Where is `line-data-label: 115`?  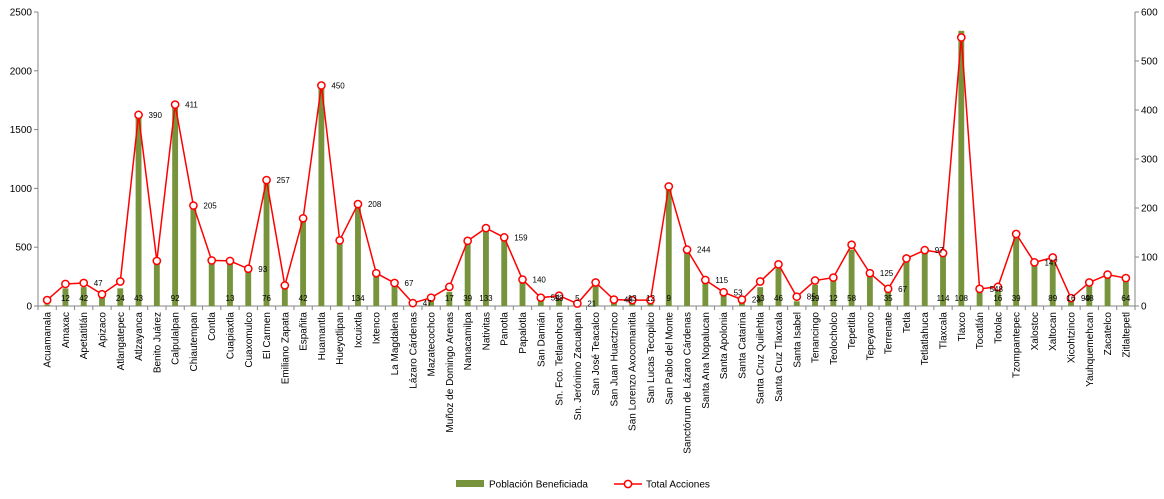
line-data-label: 115 is located at coordinates (721, 280).